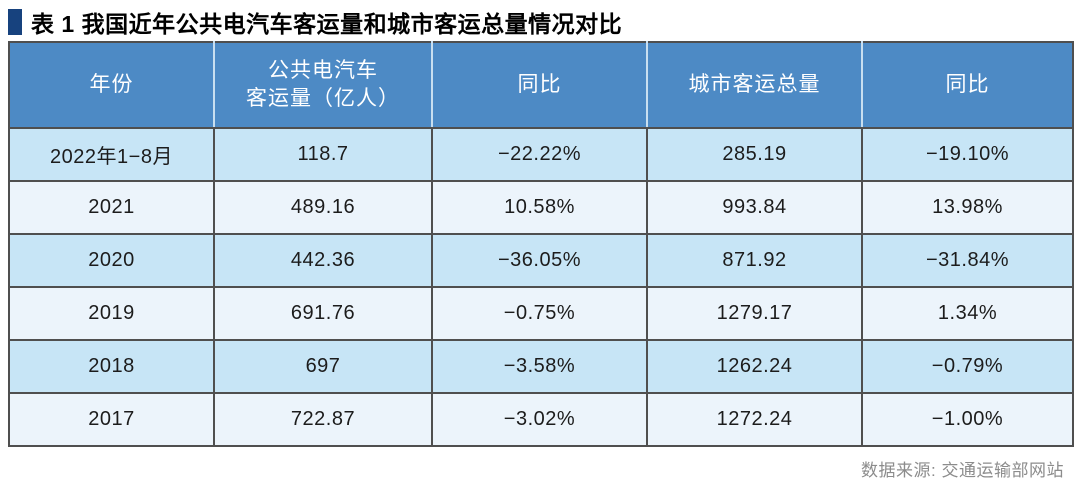 This screenshot has height=491, width=1080. Describe the element at coordinates (754, 85) in the screenshot. I see `header-city-total: 城市客运总量` at that location.